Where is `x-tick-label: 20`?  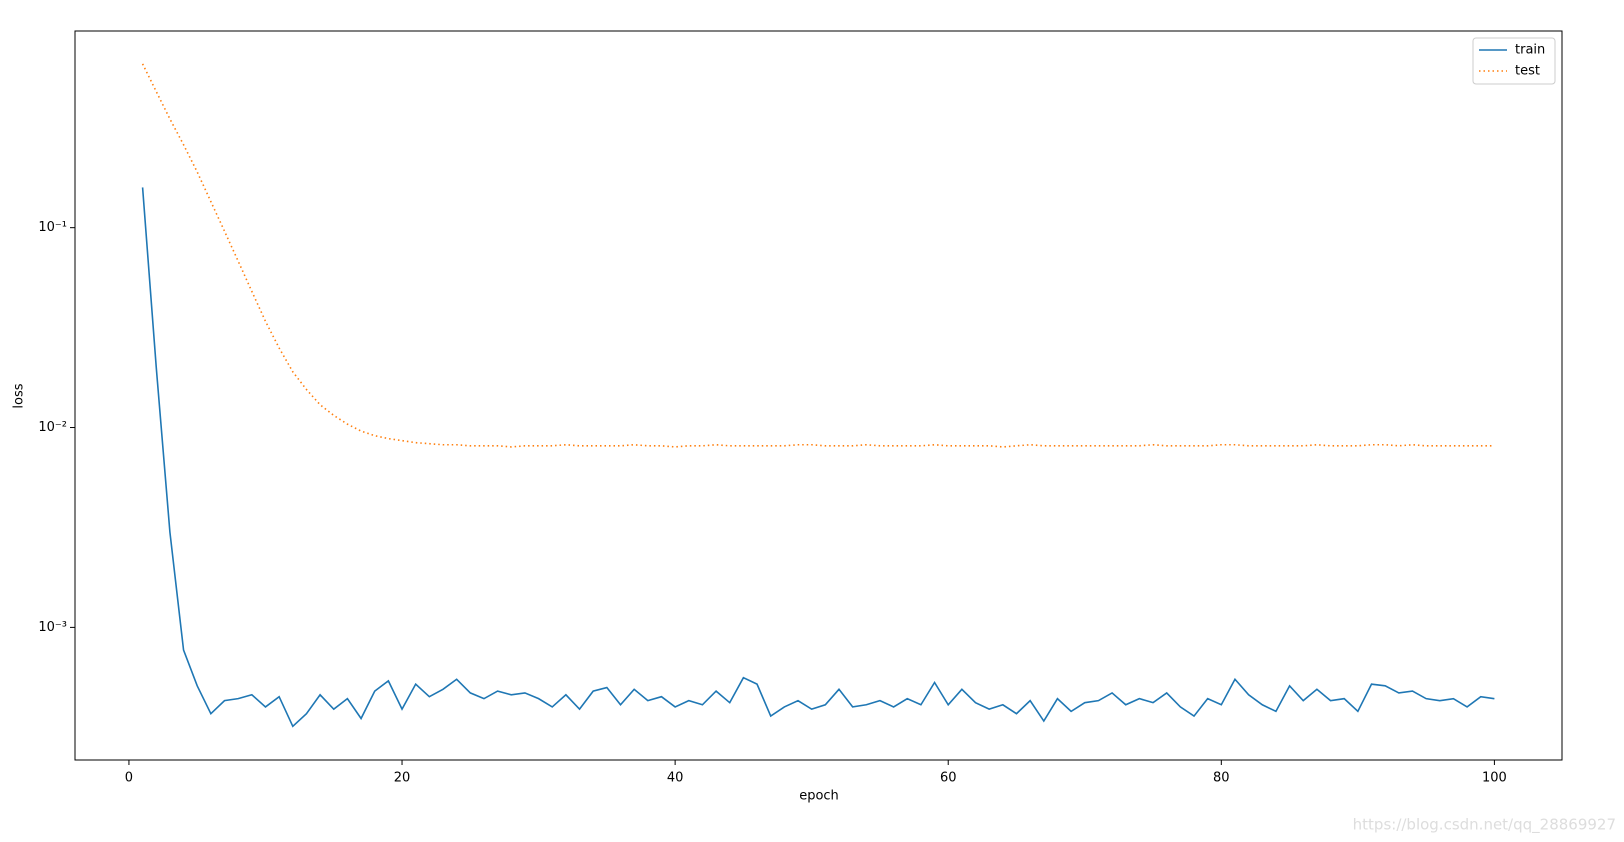 x-tick-label: 20 is located at coordinates (402, 778).